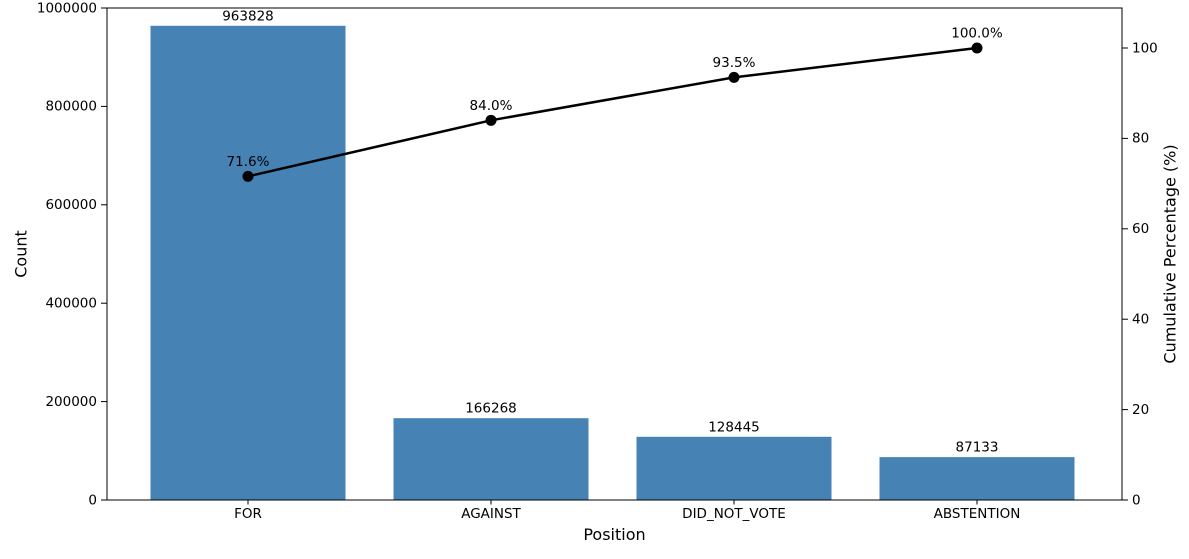 The height and width of the screenshot is (559, 1189). What do you see at coordinates (67, 8) in the screenshot?
I see `y-left-tick-label: 1000000` at bounding box center [67, 8].